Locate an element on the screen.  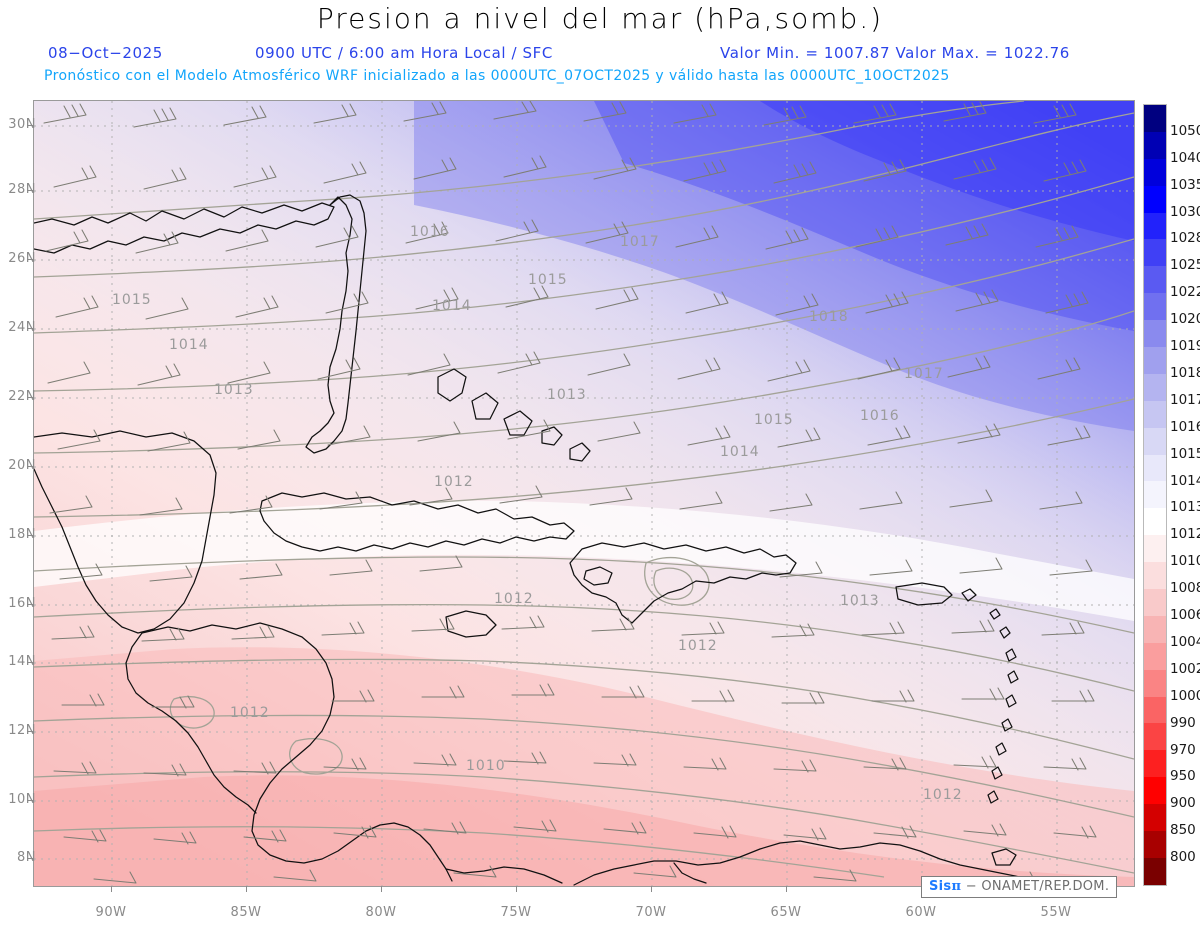
colorbar-tick-label: 1050 is located at coordinates (1185, 130).